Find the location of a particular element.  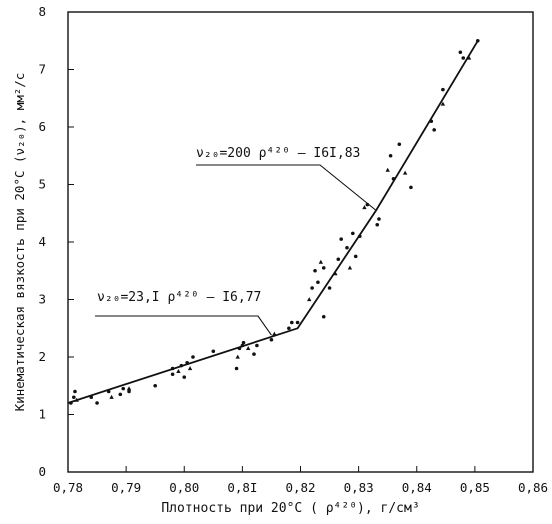

y-tick-label: 3 is located at coordinates (42, 299).